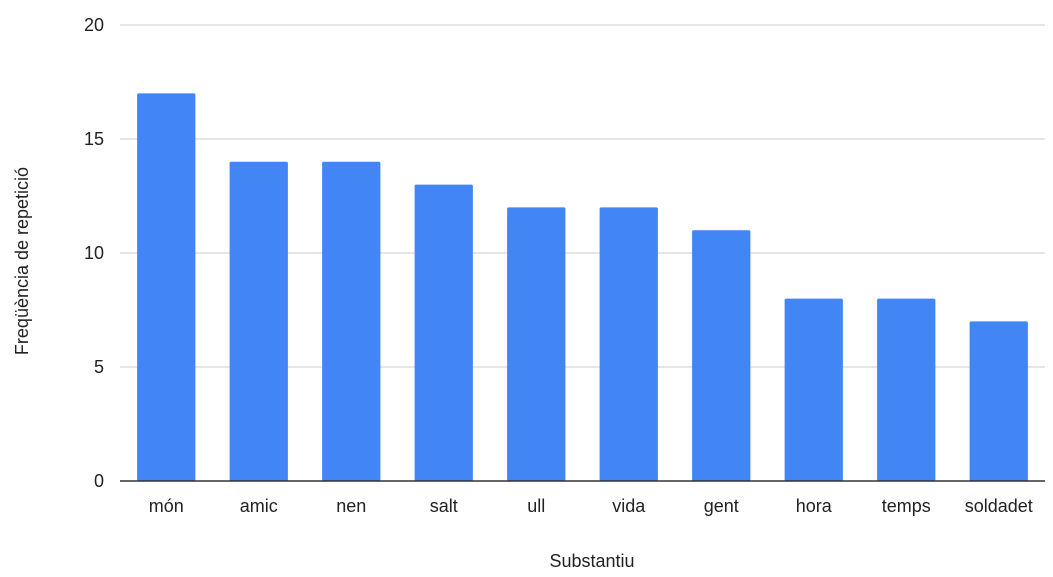  I want to click on x-tick-label: salt, so click(444, 506).